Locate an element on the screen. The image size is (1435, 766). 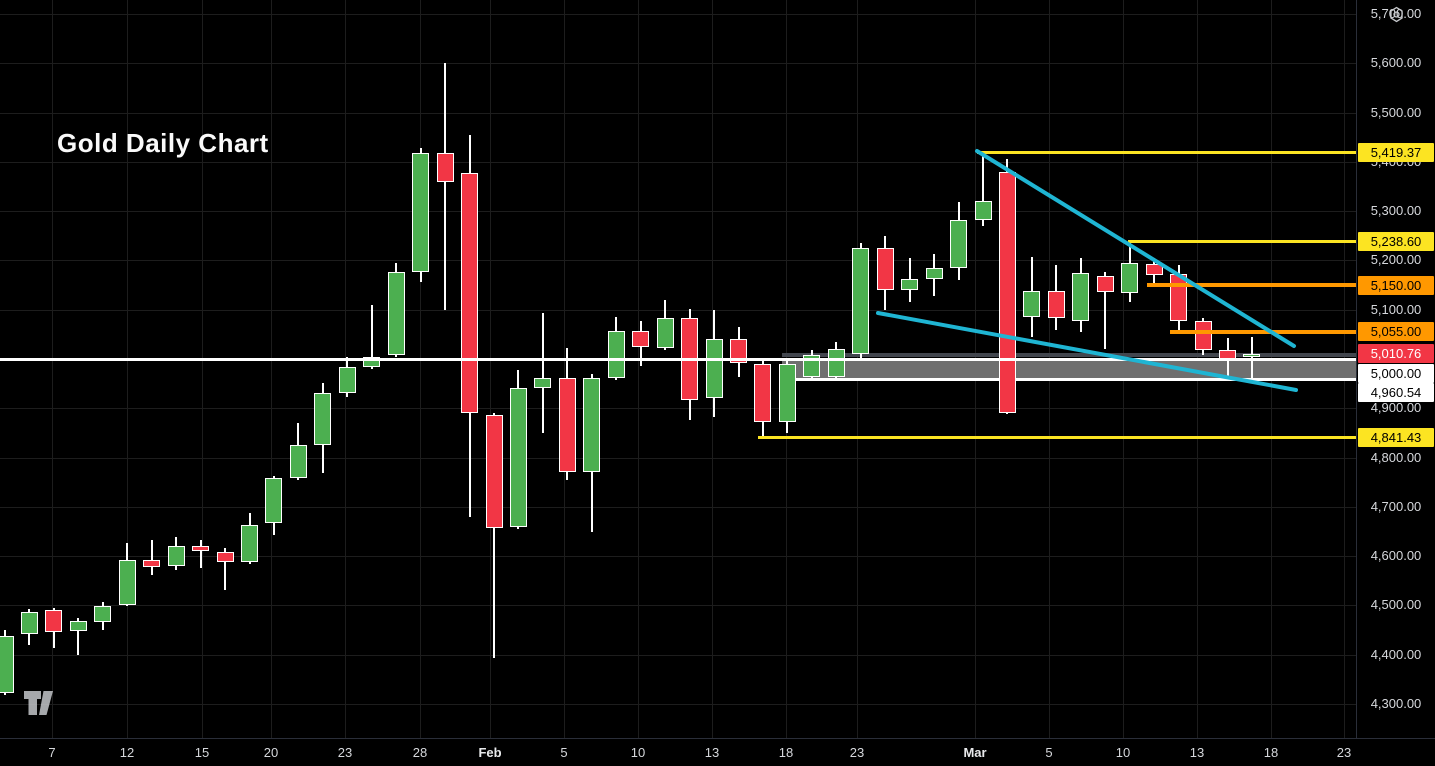
price-tick-label: 4,900.00 is located at coordinates (1396, 408).